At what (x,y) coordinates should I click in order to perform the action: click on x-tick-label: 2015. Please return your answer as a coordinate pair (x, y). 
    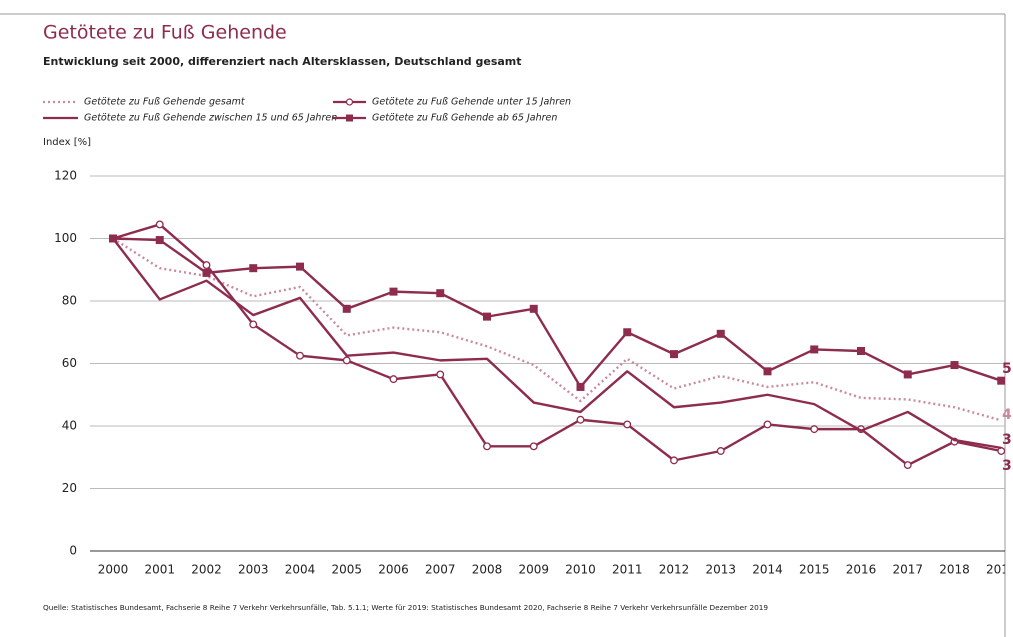
    Looking at the image, I should click on (814, 570).